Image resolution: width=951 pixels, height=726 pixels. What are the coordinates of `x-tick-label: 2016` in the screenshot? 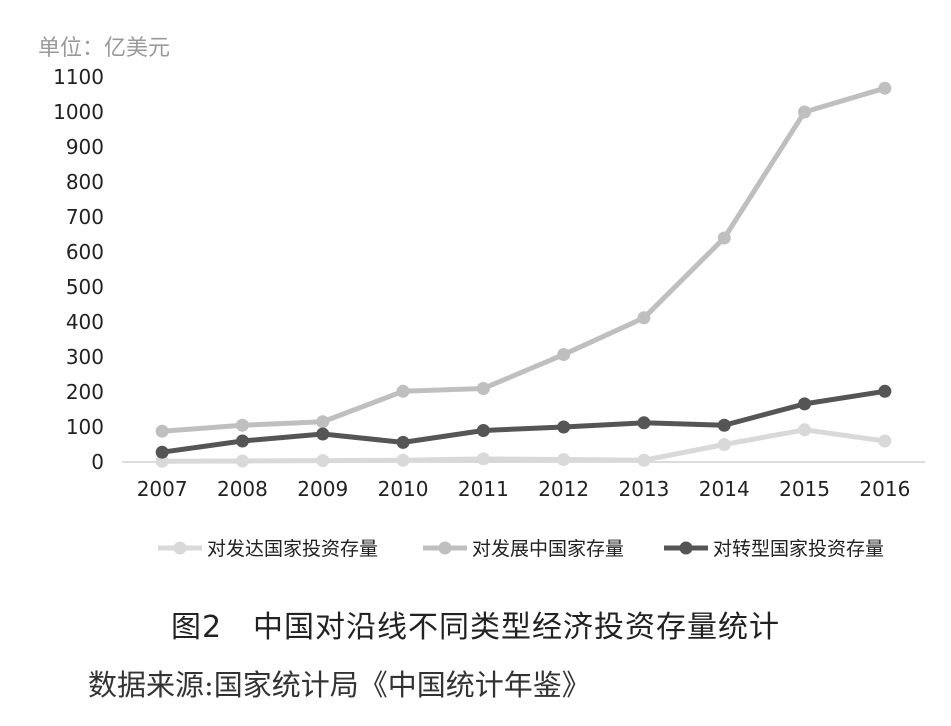 It's located at (884, 489).